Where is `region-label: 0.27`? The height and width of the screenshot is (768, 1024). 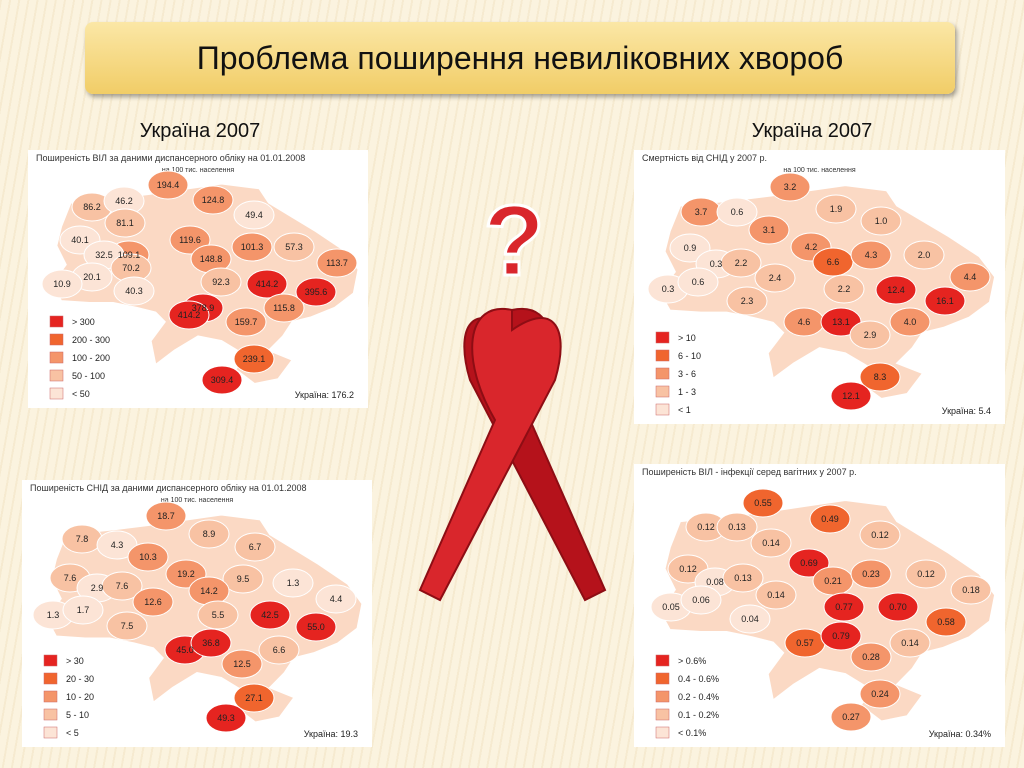 region-label: 0.27 is located at coordinates (851, 717).